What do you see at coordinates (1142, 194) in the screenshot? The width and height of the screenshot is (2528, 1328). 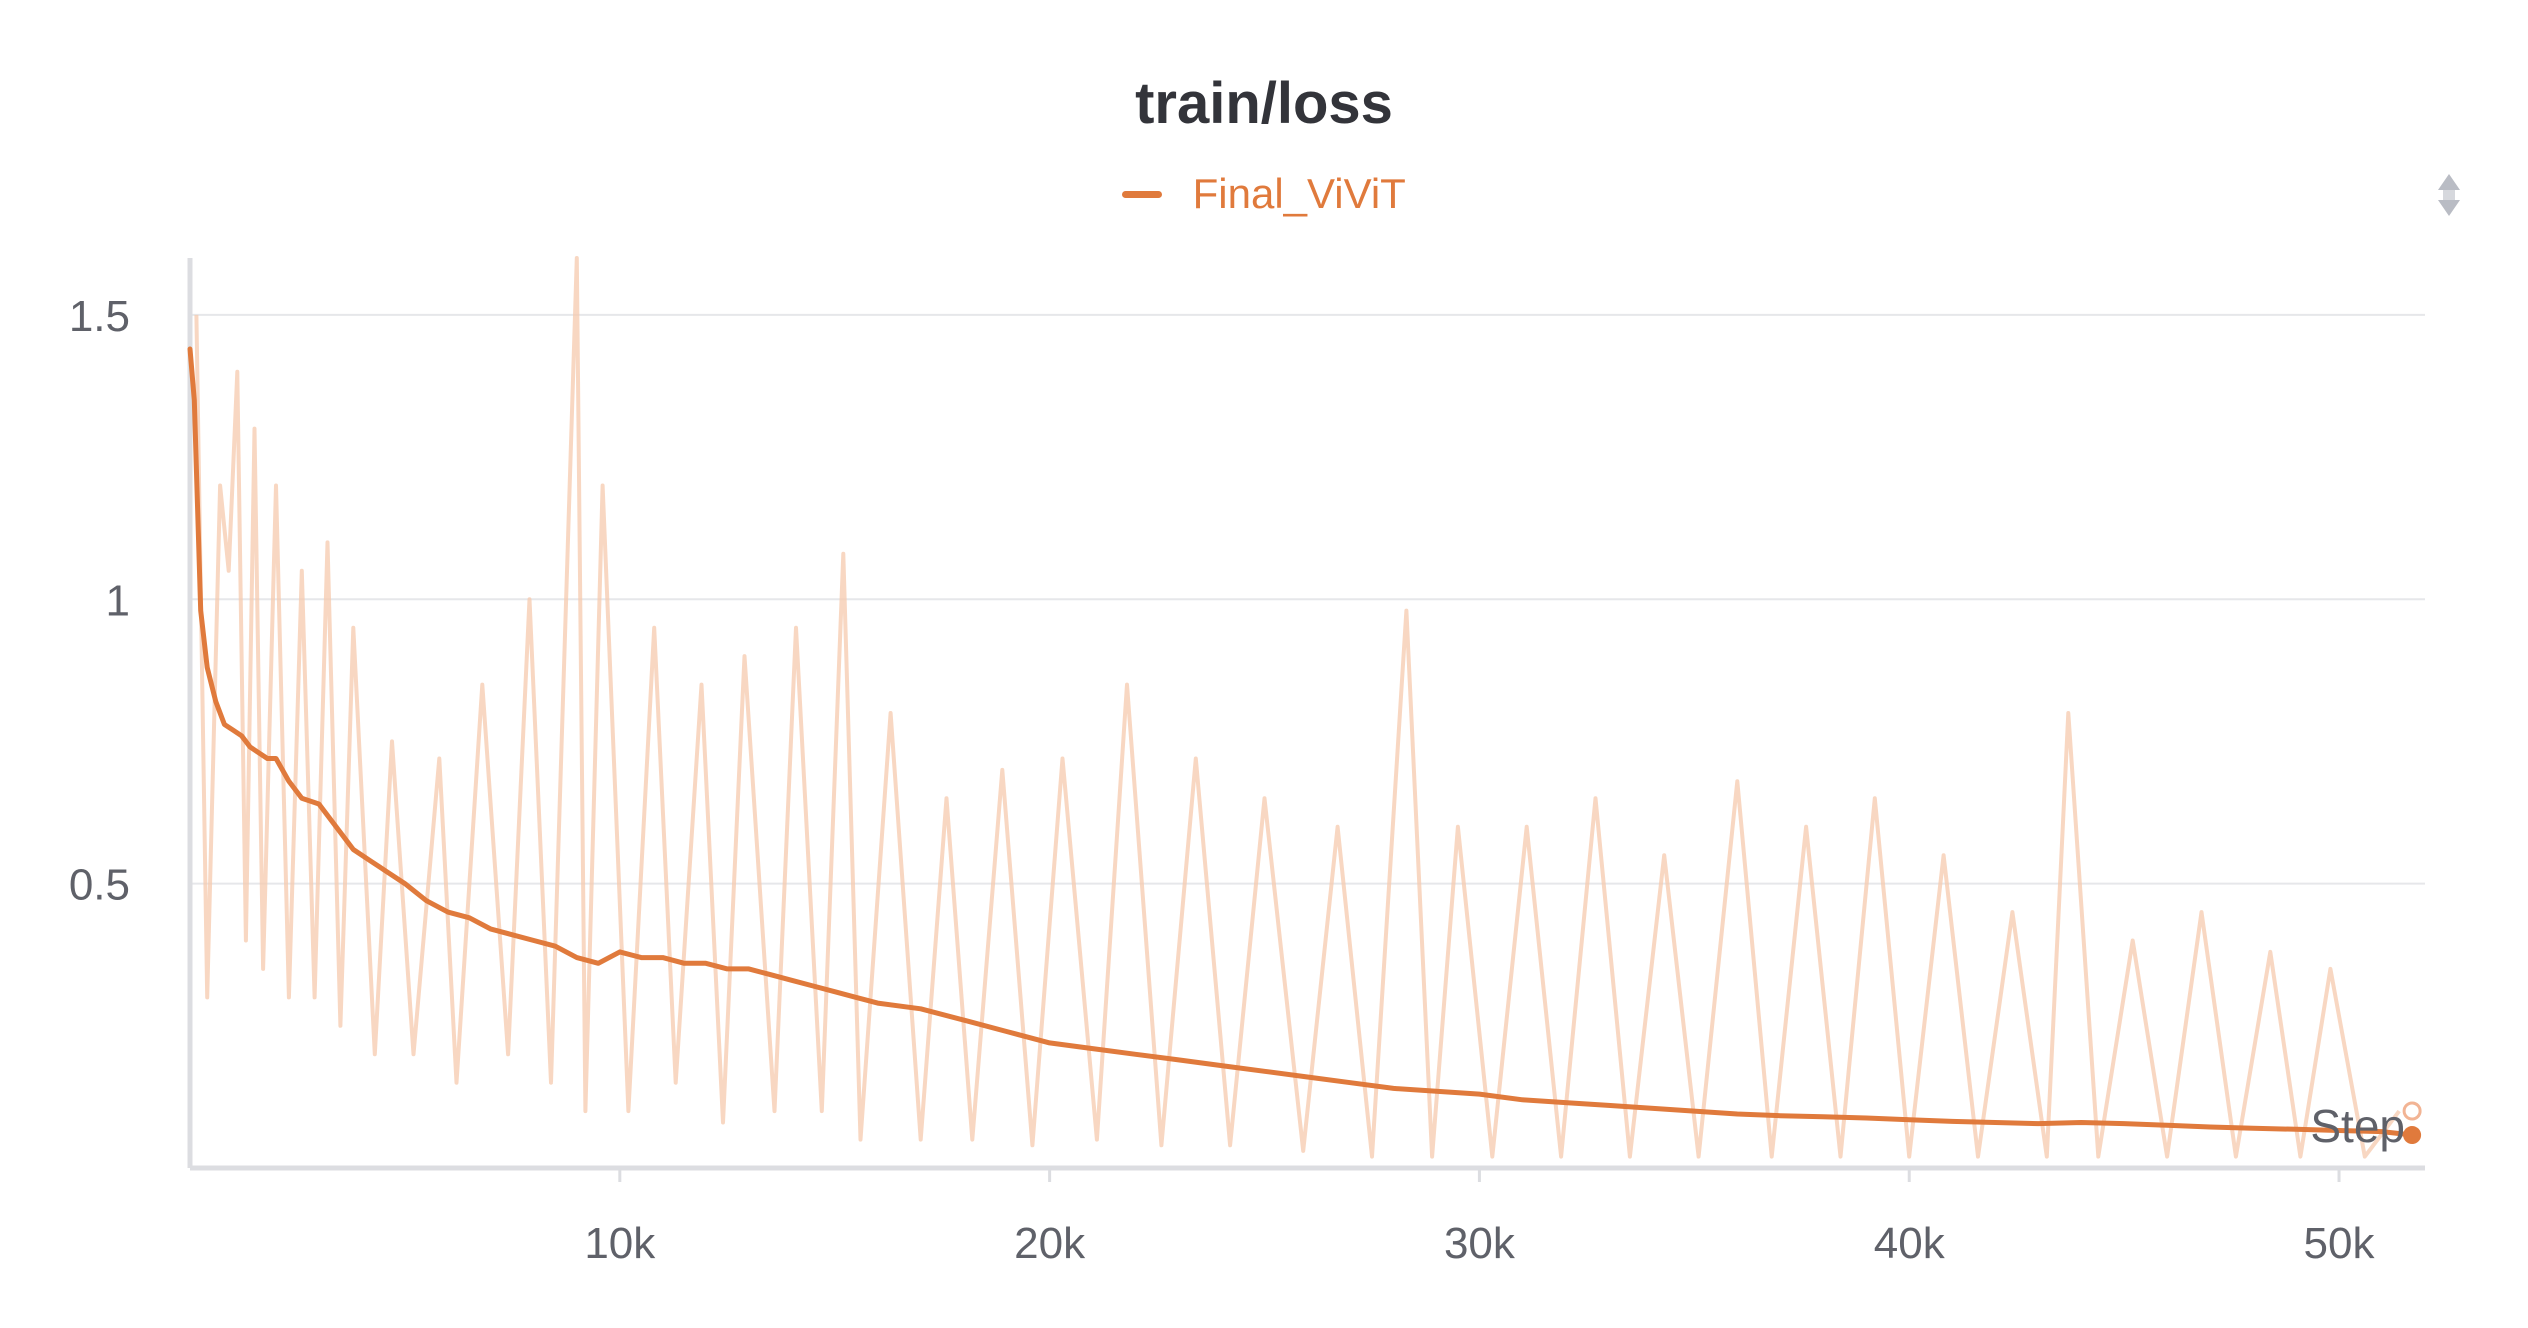 I see `legend-swatch` at bounding box center [1142, 194].